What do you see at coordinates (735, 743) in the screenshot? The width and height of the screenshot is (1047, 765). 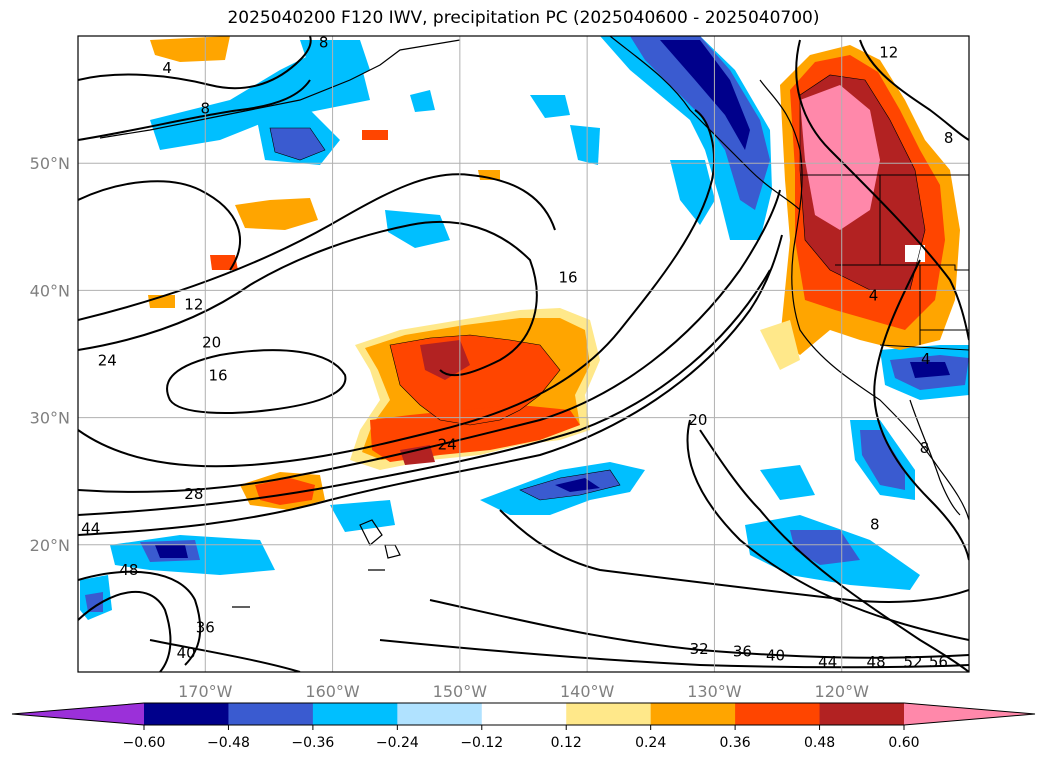 I see `colorbar-tick-label: 0.36` at bounding box center [735, 743].